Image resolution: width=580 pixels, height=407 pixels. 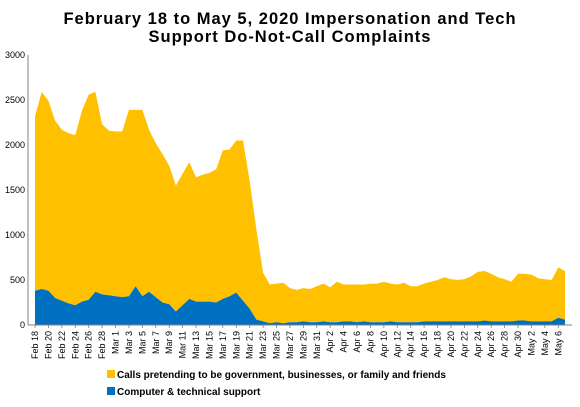 I want to click on x-tick-label: May 4, so click(x=545, y=343).